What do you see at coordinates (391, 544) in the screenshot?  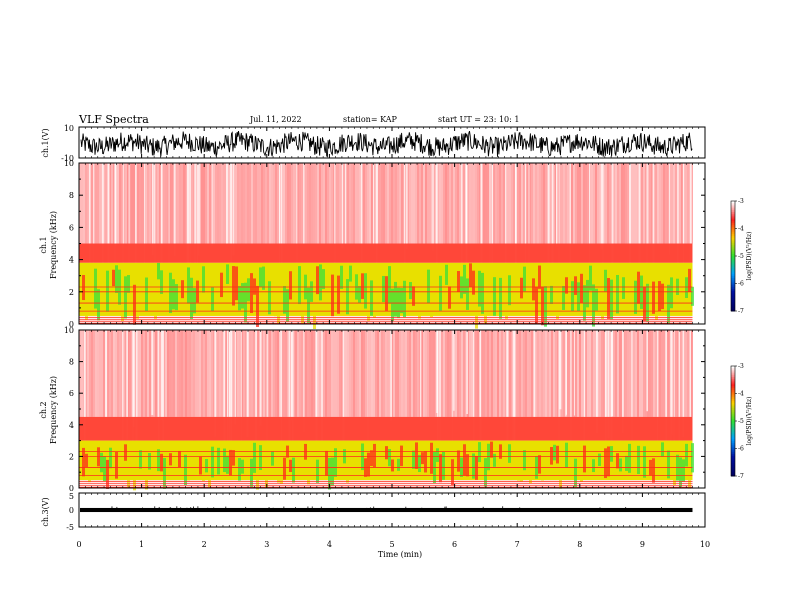 I see `x-tick-label: 5` at bounding box center [391, 544].